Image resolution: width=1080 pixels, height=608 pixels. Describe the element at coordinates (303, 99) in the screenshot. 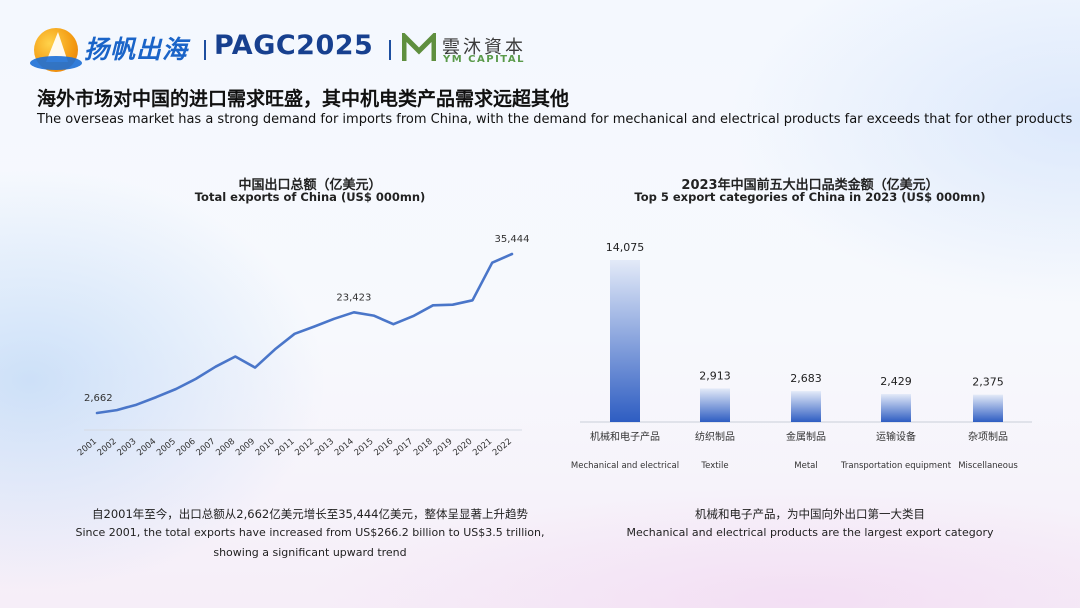

I see `slide-title: 海外市场对中国的进口需求旺盛，其中机电类产品需求远超其他` at that location.